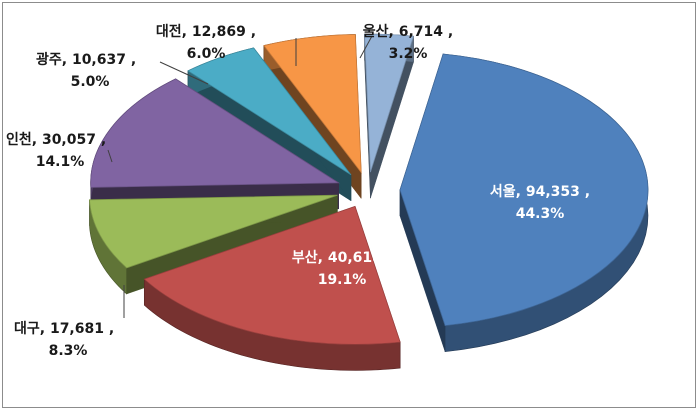 The width and height of the screenshot is (700, 412). What do you see at coordinates (68, 351) in the screenshot?
I see `data-label-percent-대구: 8.3%` at bounding box center [68, 351].